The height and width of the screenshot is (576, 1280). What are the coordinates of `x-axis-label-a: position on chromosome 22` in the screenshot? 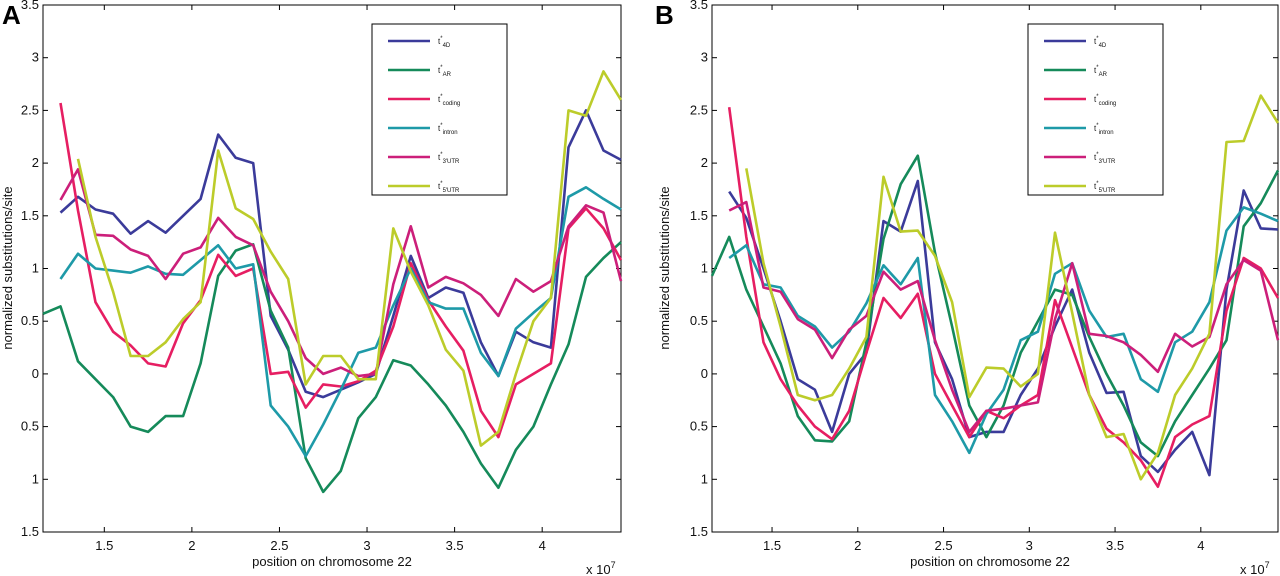 It's located at (332, 561).